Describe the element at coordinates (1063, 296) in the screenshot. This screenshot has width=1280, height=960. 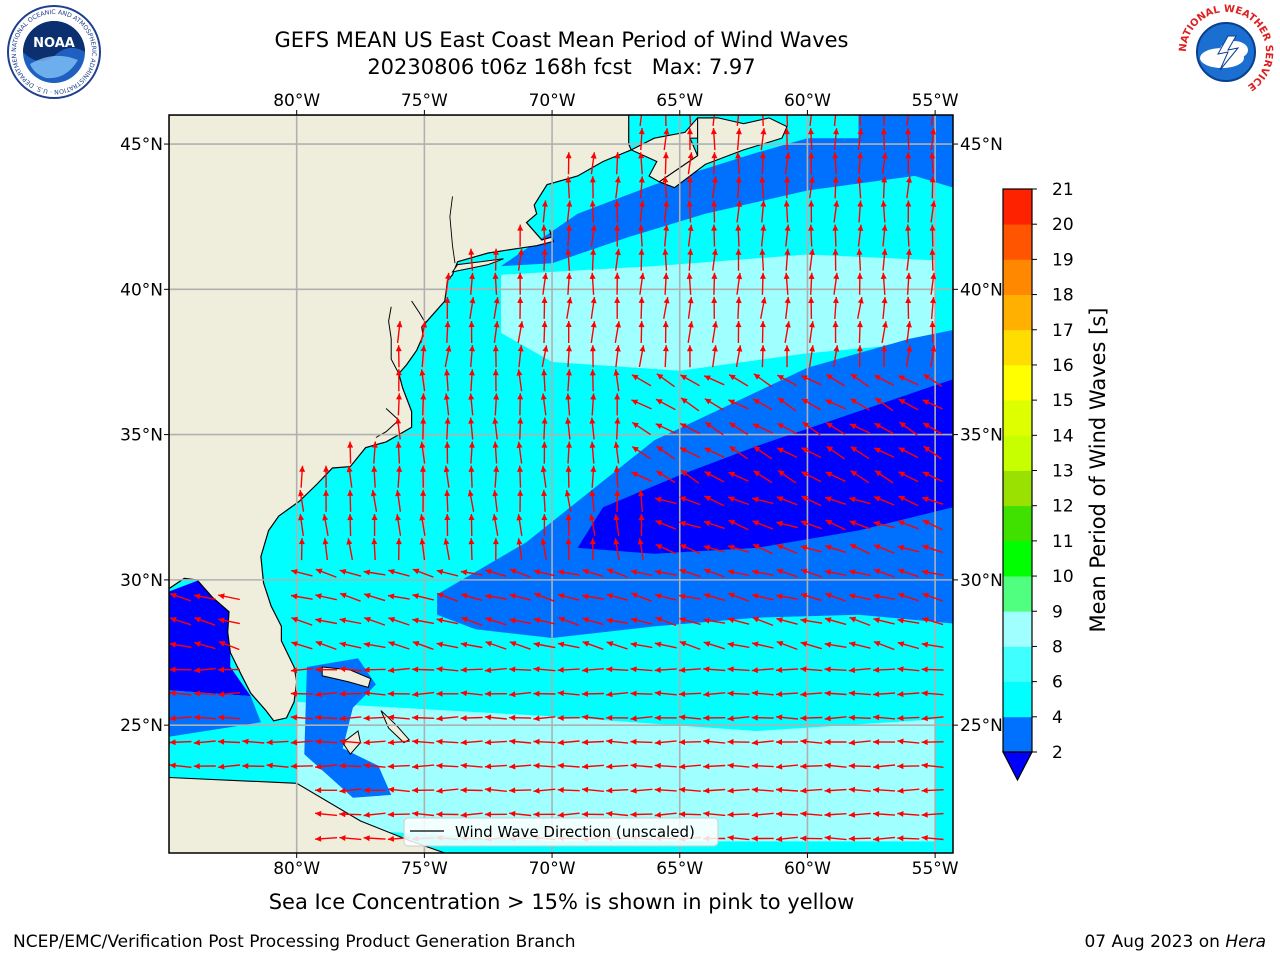
I see `colorbar-tick-label: 18` at that location.